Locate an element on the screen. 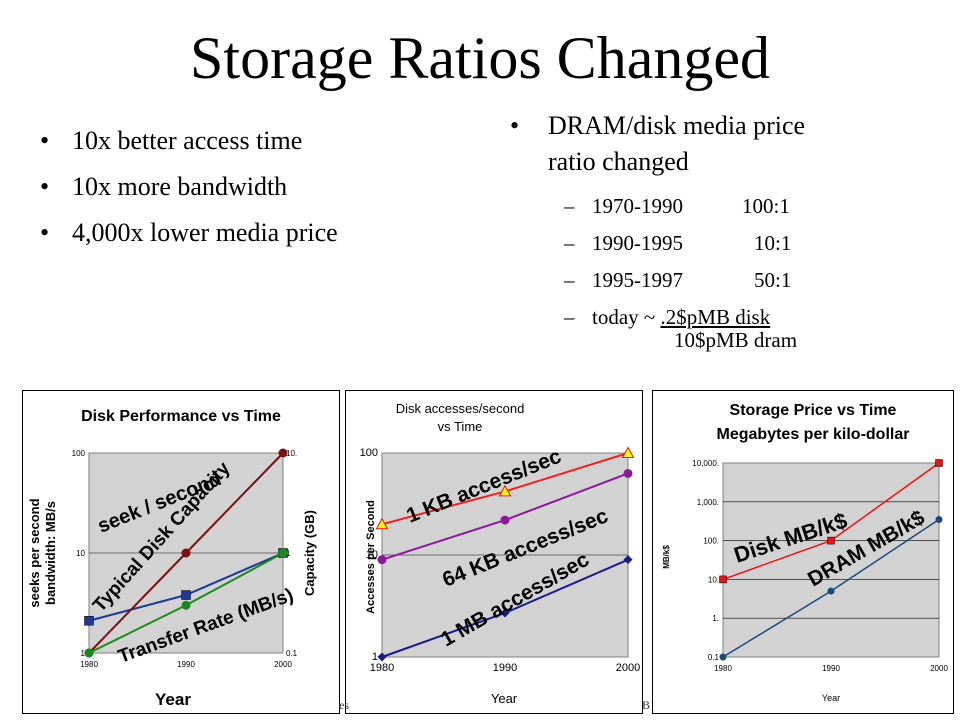 Image resolution: width=960 pixels, height=720 pixels. y-axis-label: MB/k$ is located at coordinates (666, 557).